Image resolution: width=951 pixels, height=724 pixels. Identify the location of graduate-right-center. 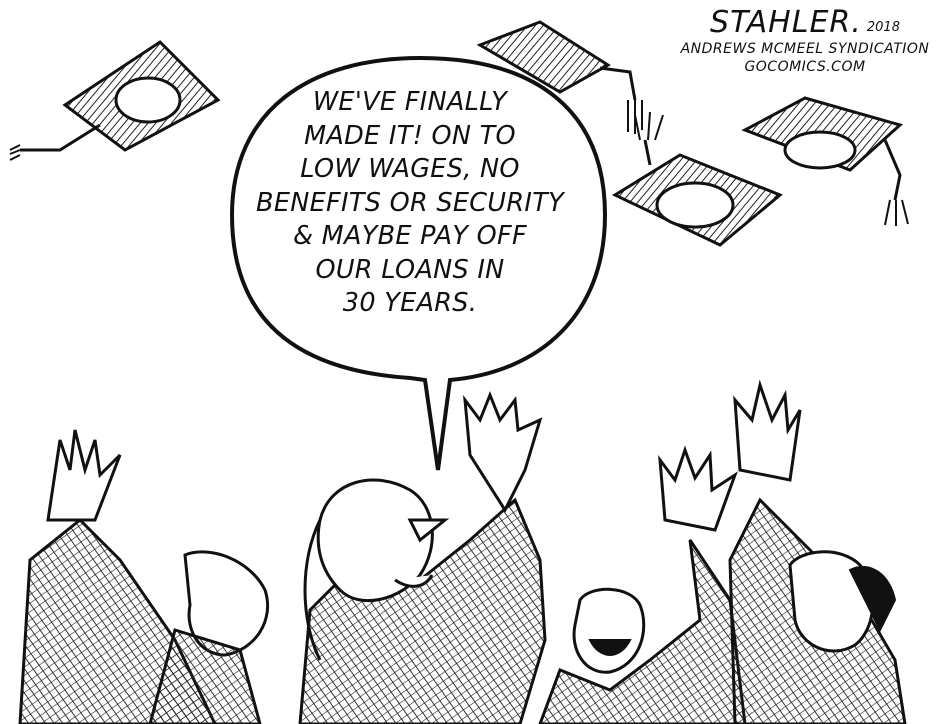
(642, 584).